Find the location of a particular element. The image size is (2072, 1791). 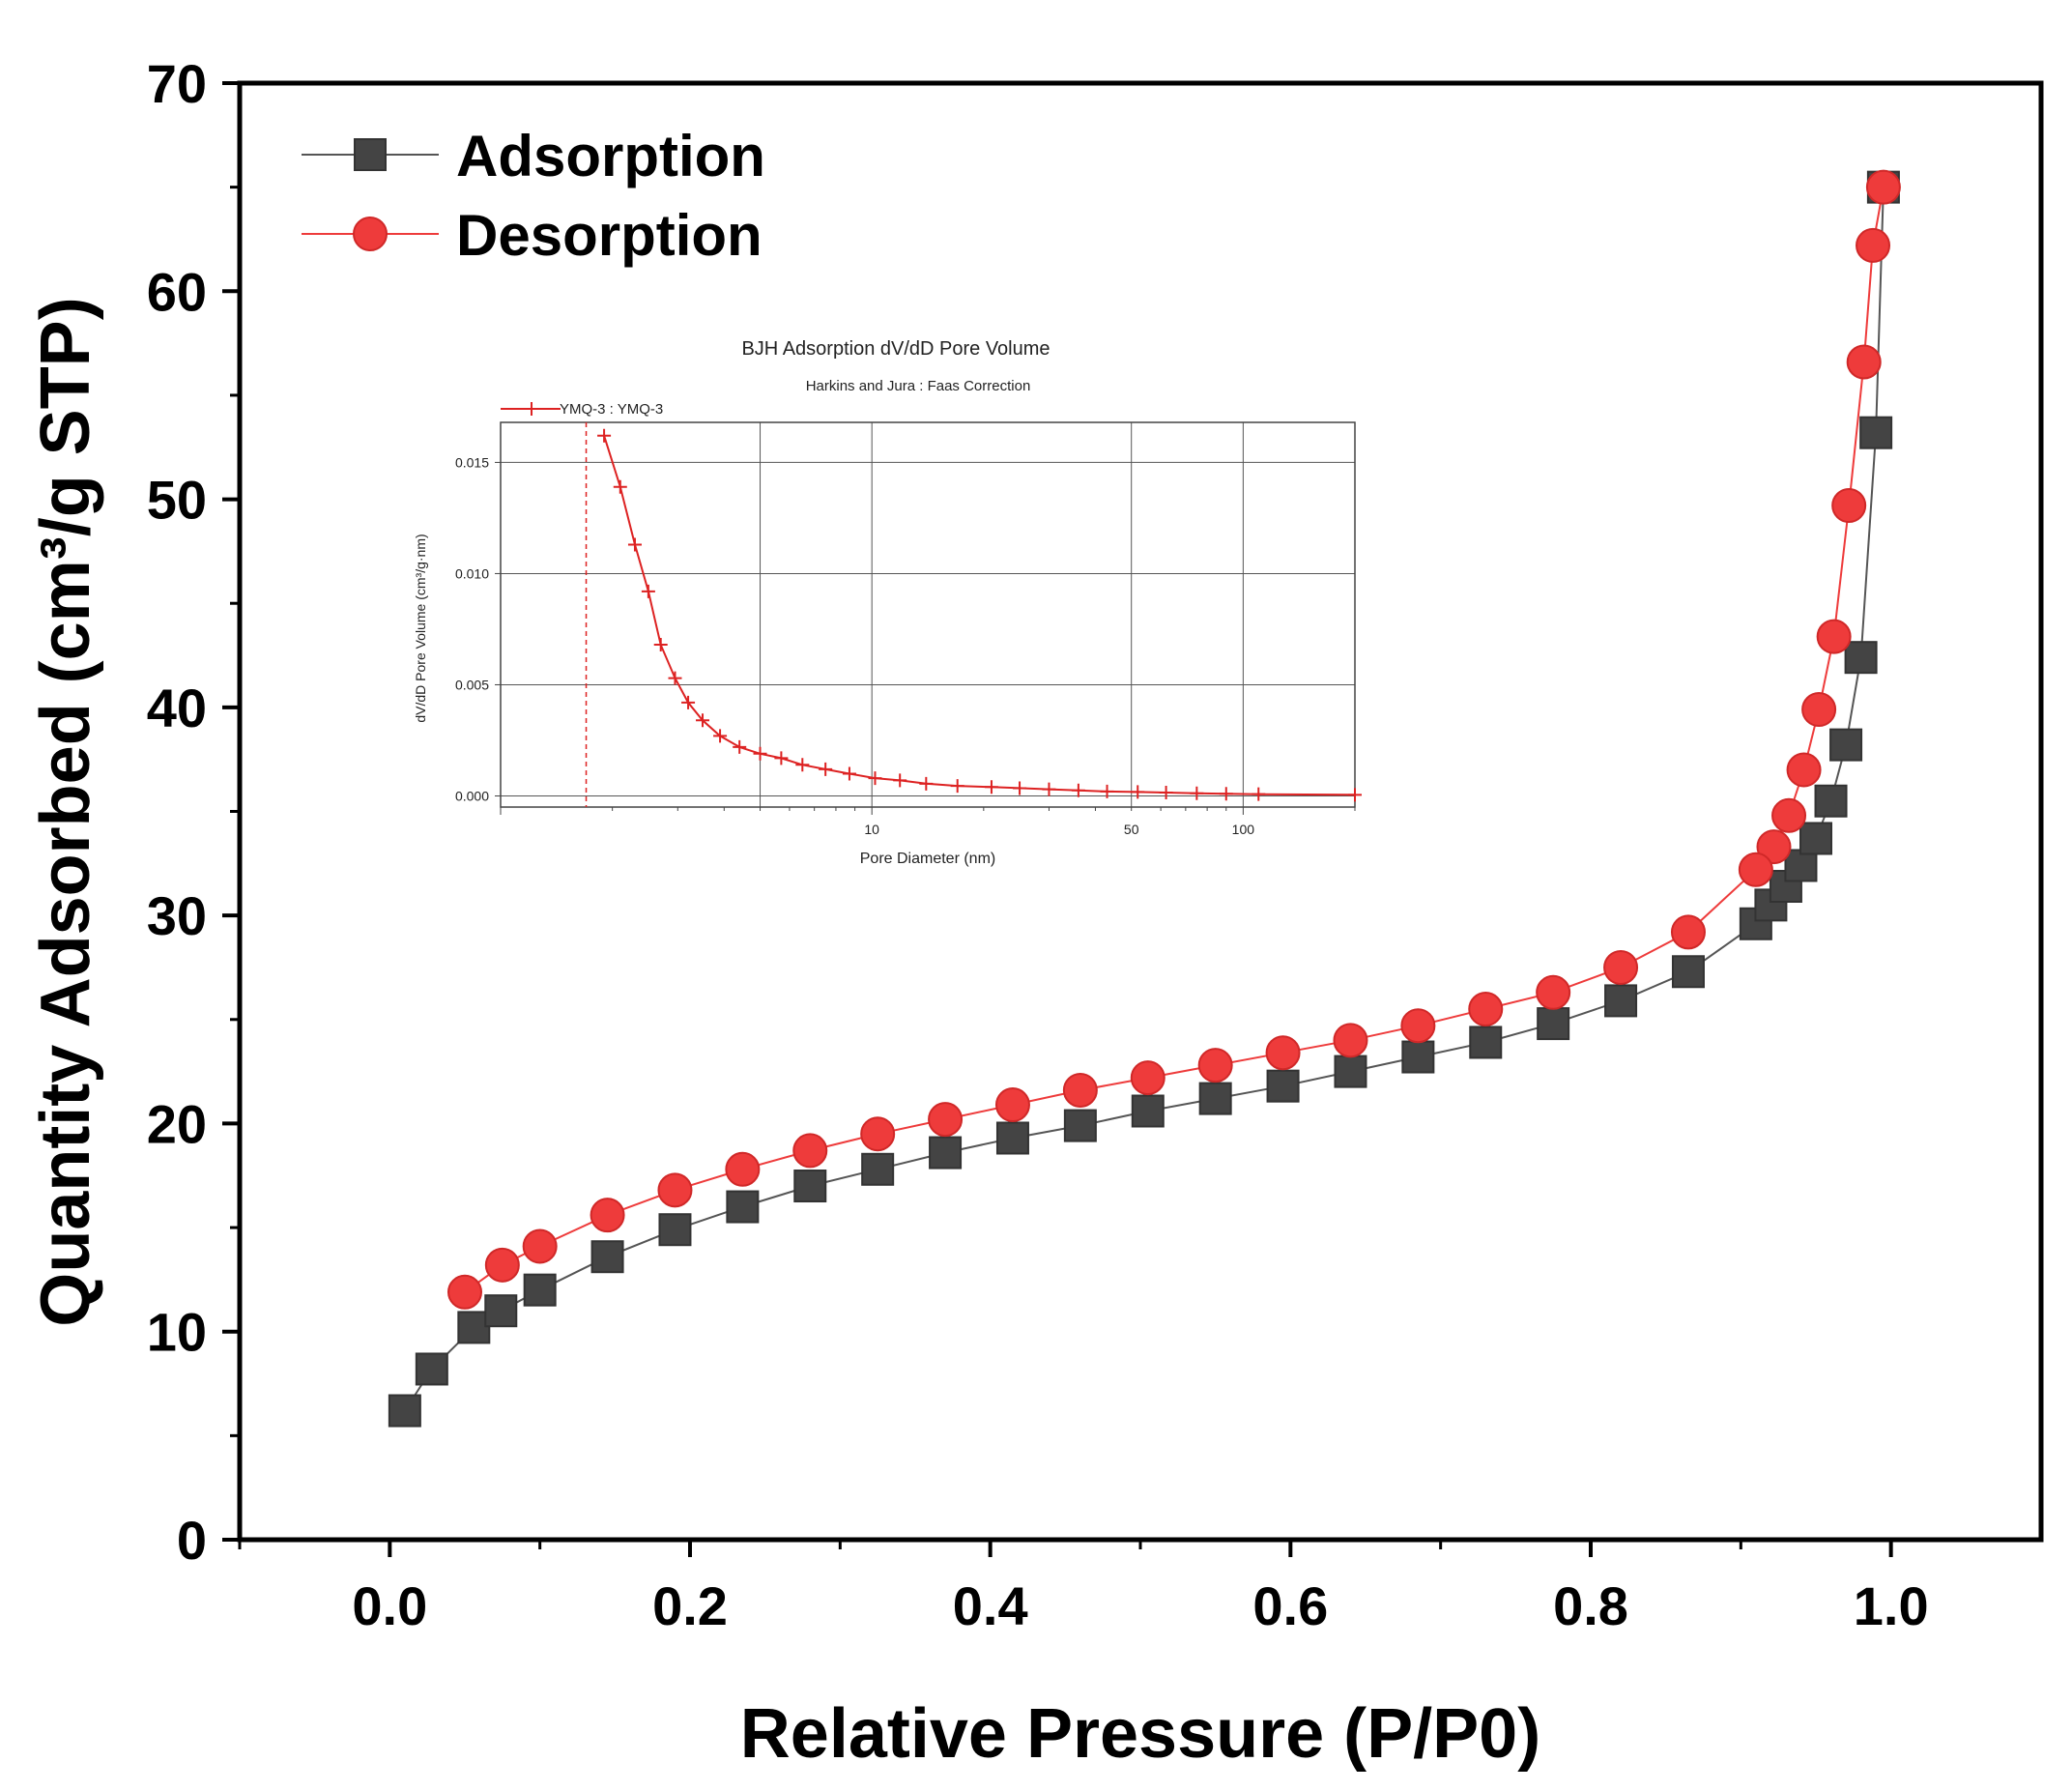

inset-y-tick-label: 0.000 is located at coordinates (472, 795).